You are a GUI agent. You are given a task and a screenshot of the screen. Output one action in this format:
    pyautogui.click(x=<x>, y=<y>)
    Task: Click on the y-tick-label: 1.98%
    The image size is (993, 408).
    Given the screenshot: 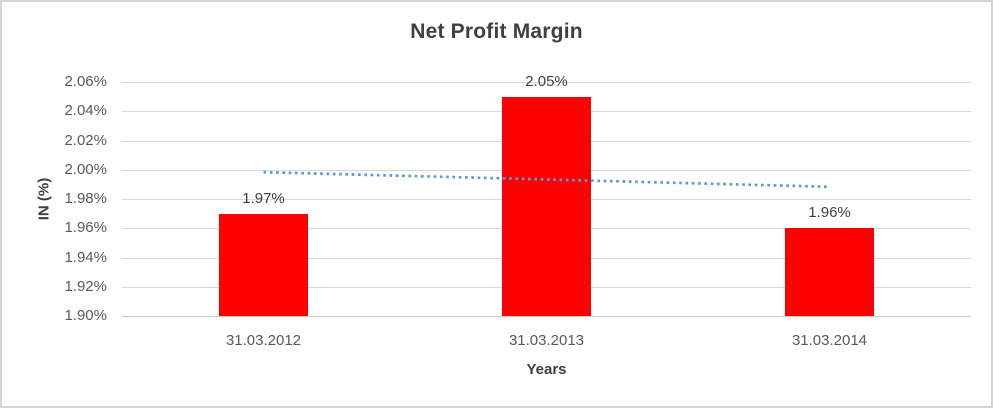 What is the action you would take?
    pyautogui.click(x=85, y=198)
    